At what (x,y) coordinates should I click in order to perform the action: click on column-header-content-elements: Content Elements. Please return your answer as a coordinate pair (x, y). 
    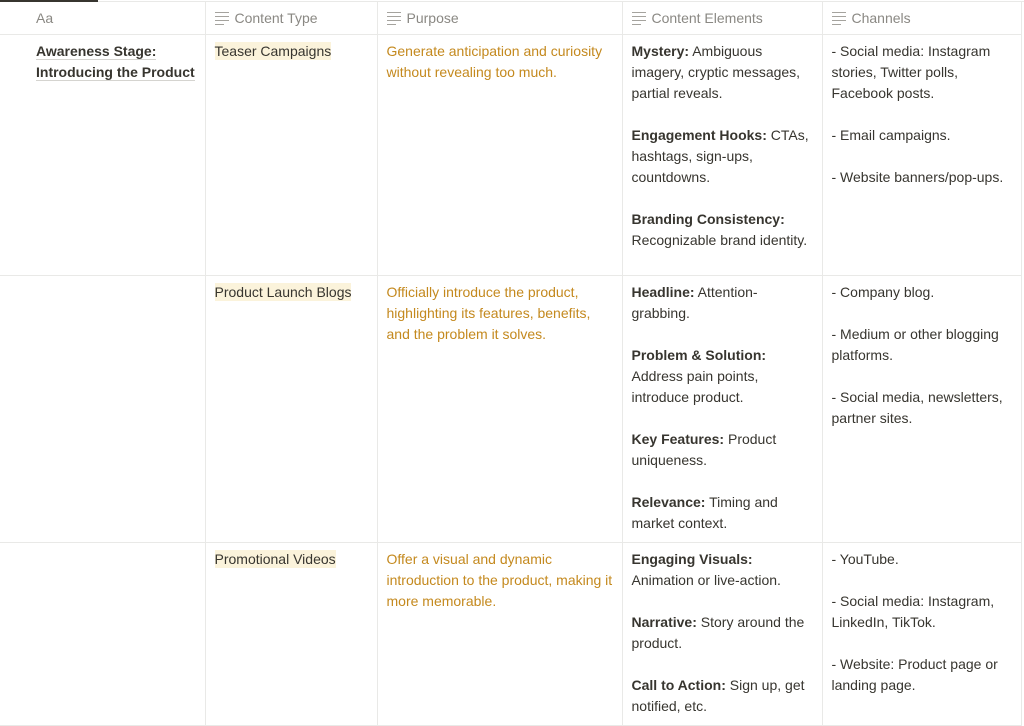
    Looking at the image, I should click on (722, 18).